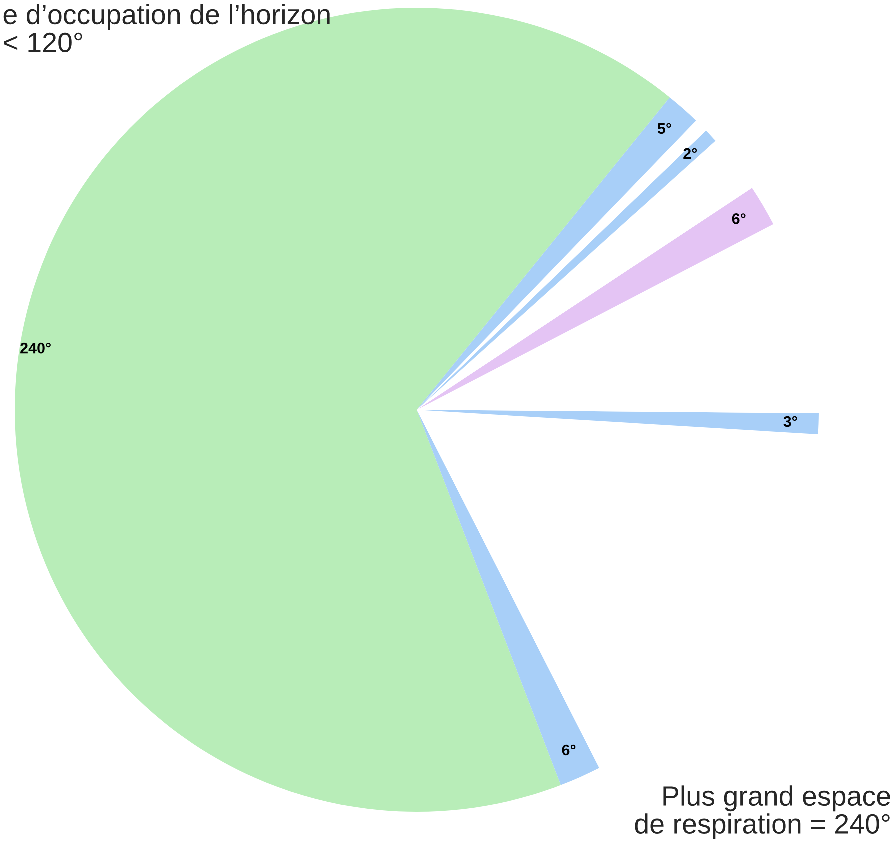 This screenshot has height=842, width=896. I want to click on data-label: 240°, so click(35, 348).